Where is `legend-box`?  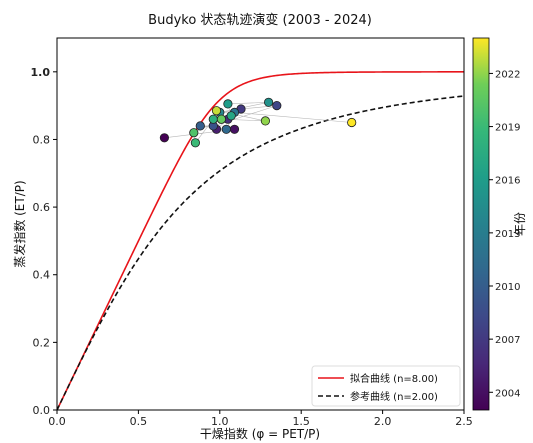 legend-box is located at coordinates (386, 386).